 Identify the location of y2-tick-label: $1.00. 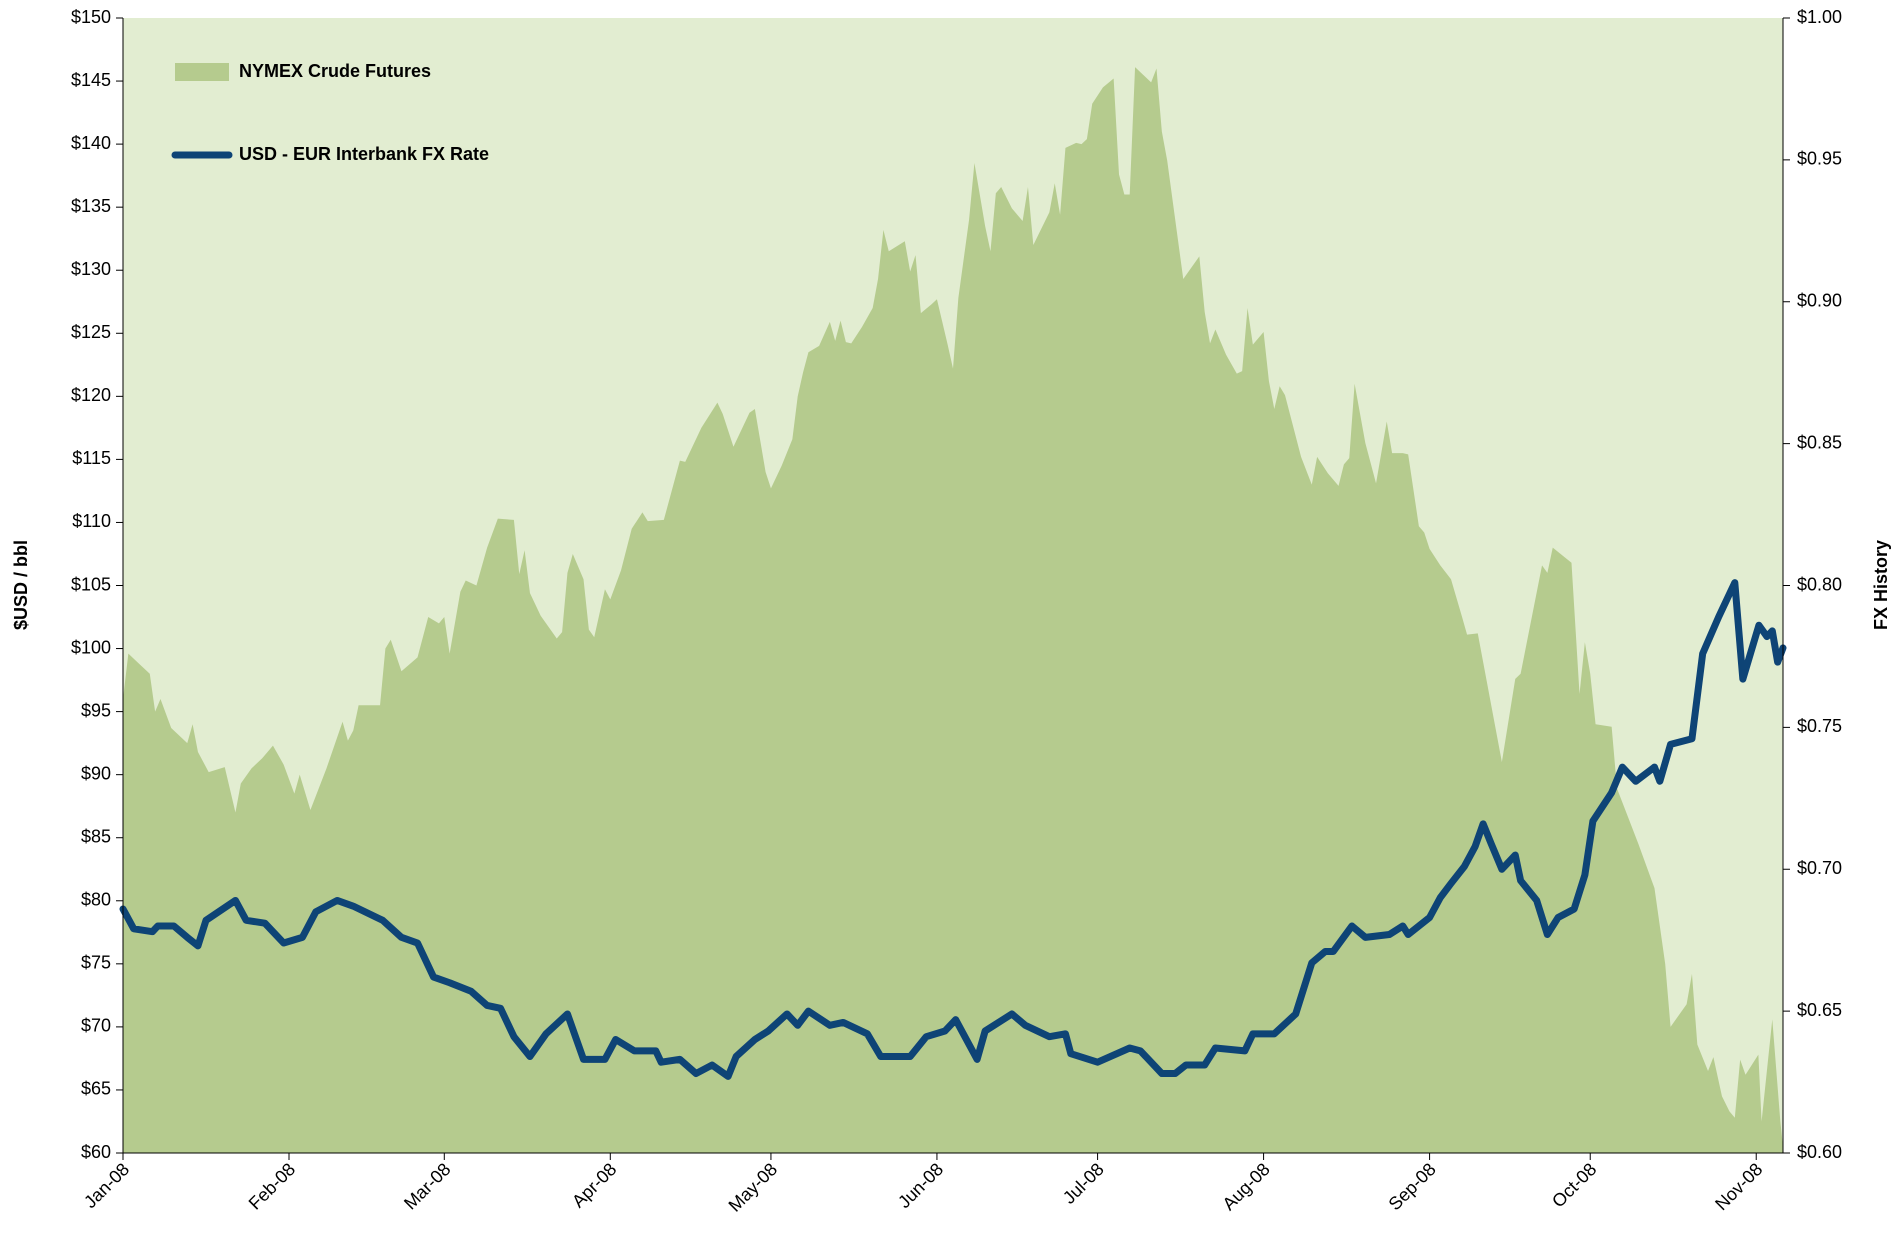
(1819, 17).